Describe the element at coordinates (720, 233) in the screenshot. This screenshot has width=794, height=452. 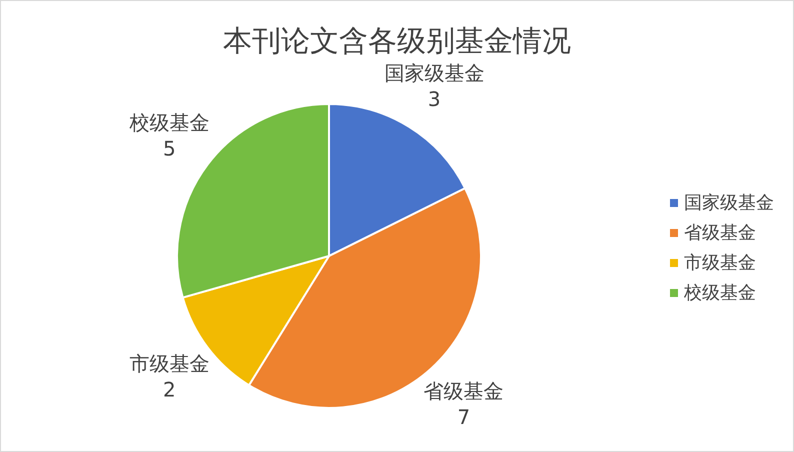
I see `legend-label: 省级基金` at that location.